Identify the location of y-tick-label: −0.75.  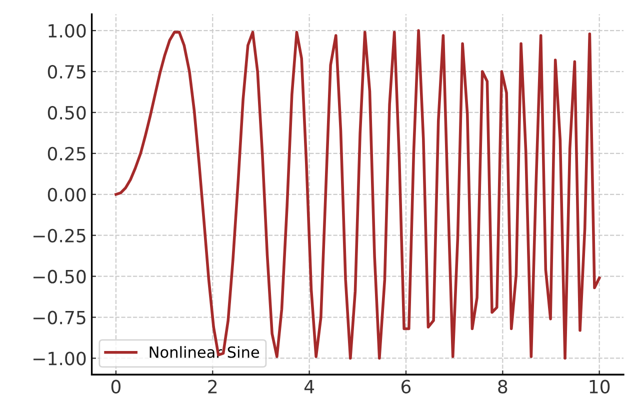
(60, 317).